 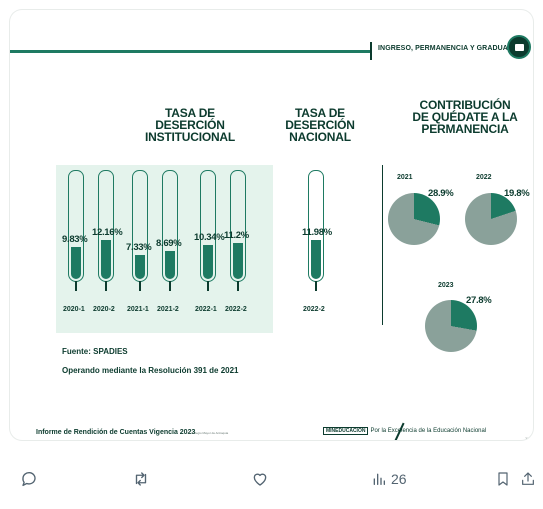 I want to click on institutional-2020-2-value: 12.16%, so click(x=107, y=232).